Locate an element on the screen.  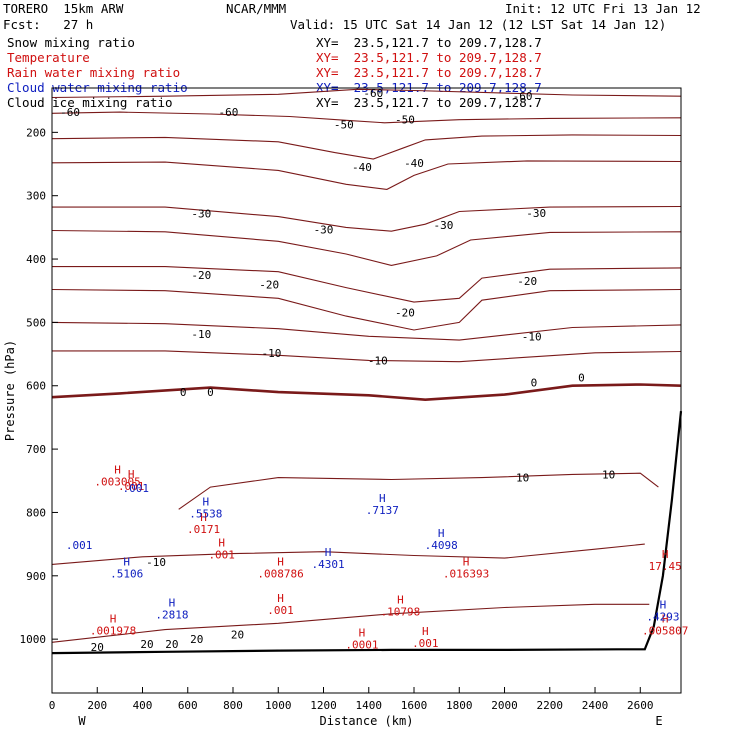
contour-label-7: -40 is located at coordinates (414, 163).